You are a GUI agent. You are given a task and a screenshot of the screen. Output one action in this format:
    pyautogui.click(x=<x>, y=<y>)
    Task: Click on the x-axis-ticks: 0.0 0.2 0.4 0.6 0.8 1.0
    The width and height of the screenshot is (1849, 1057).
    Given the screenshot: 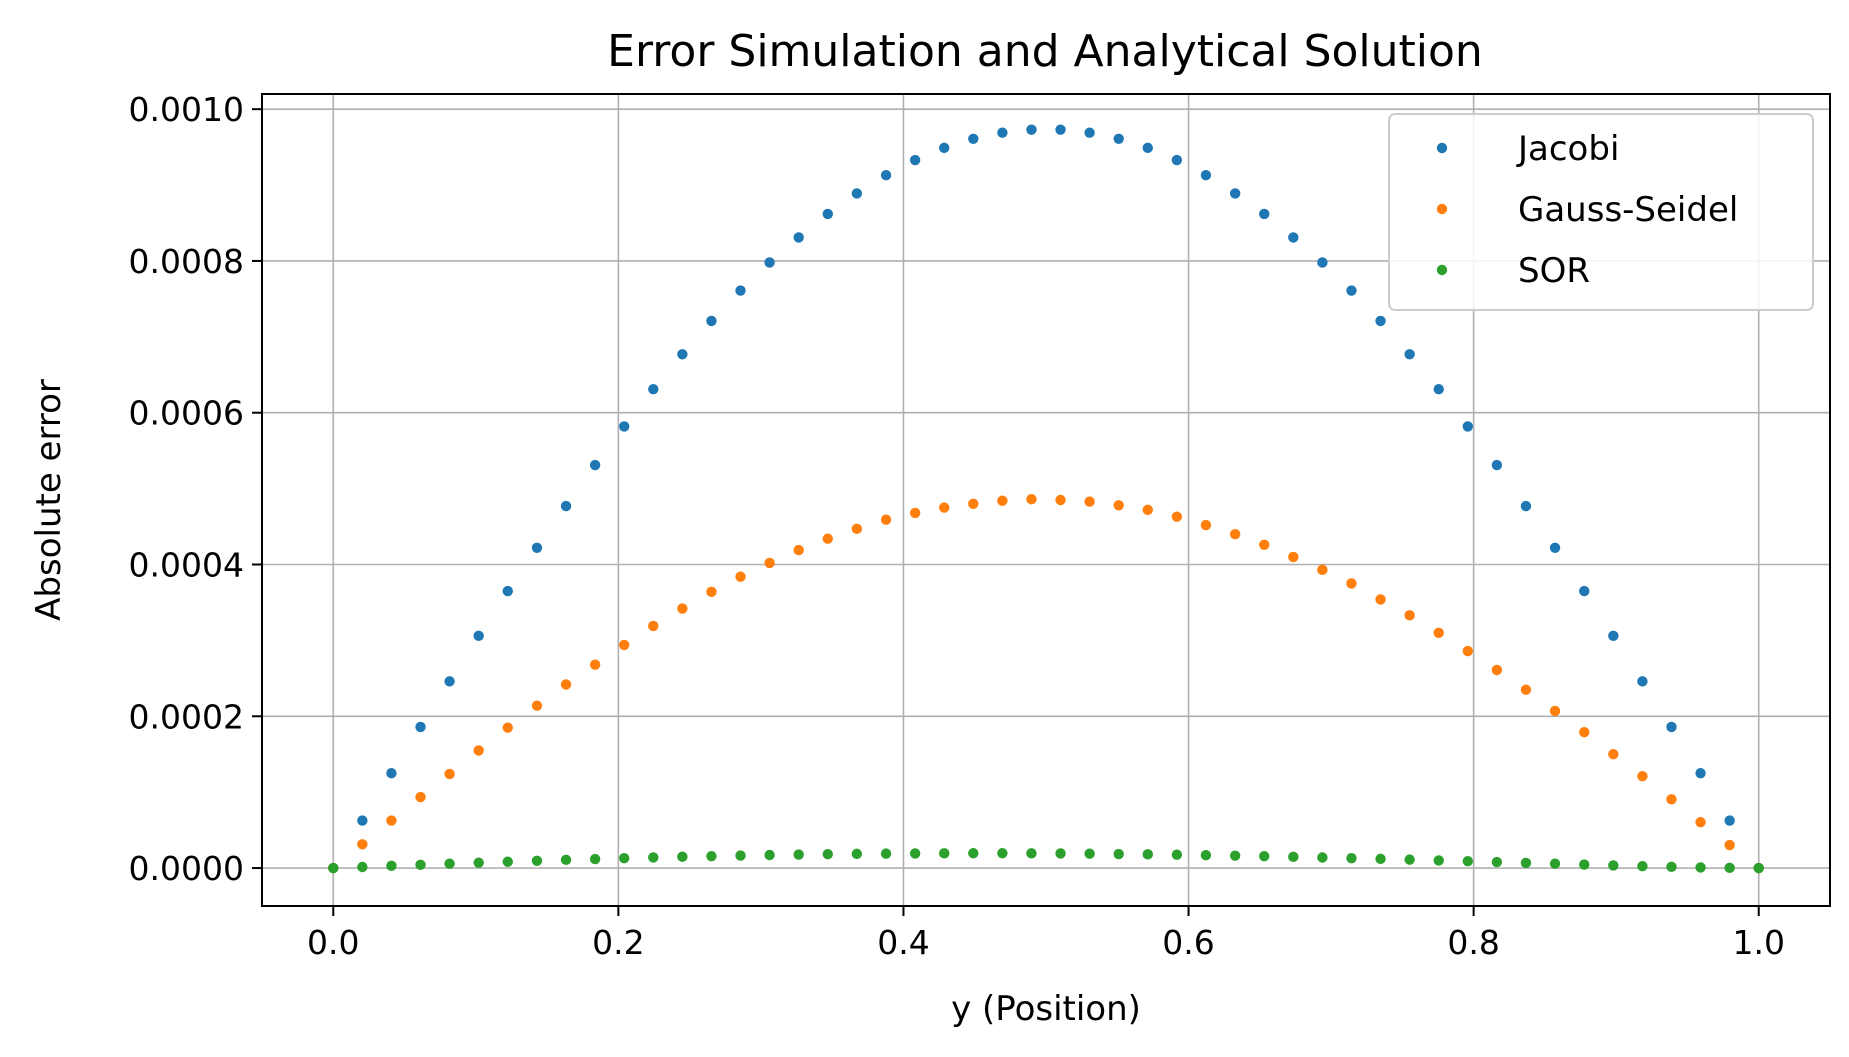 What is the action you would take?
    pyautogui.click(x=1046, y=934)
    